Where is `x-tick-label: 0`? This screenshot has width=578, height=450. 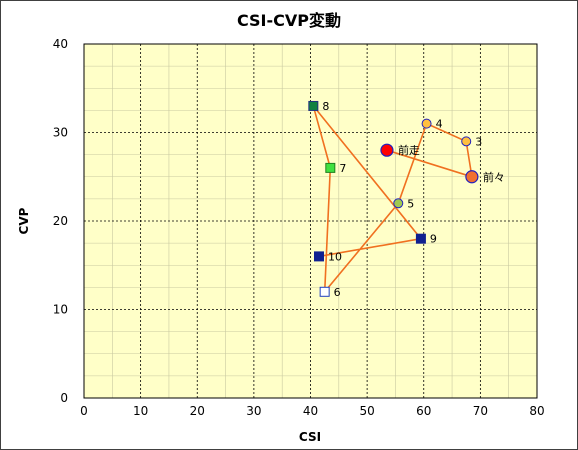
x-tick-label: 0 is located at coordinates (84, 411).